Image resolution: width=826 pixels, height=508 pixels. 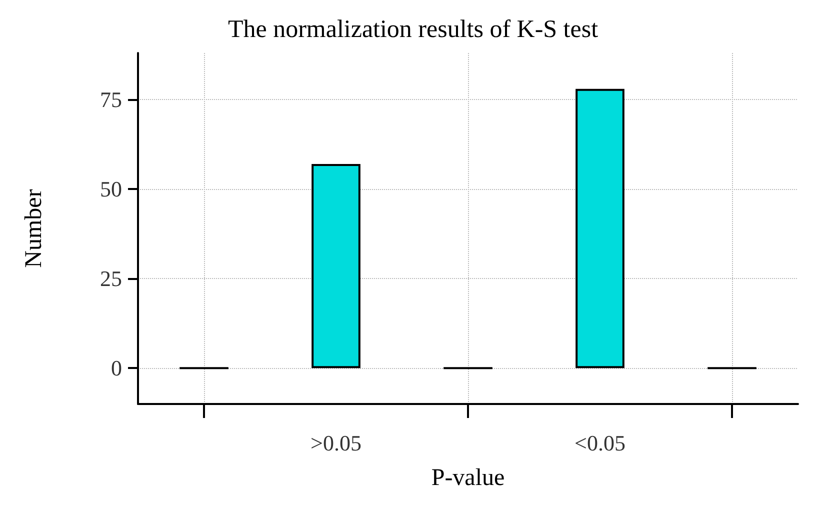 What do you see at coordinates (111, 189) in the screenshot?
I see `y-tick-label: 50` at bounding box center [111, 189].